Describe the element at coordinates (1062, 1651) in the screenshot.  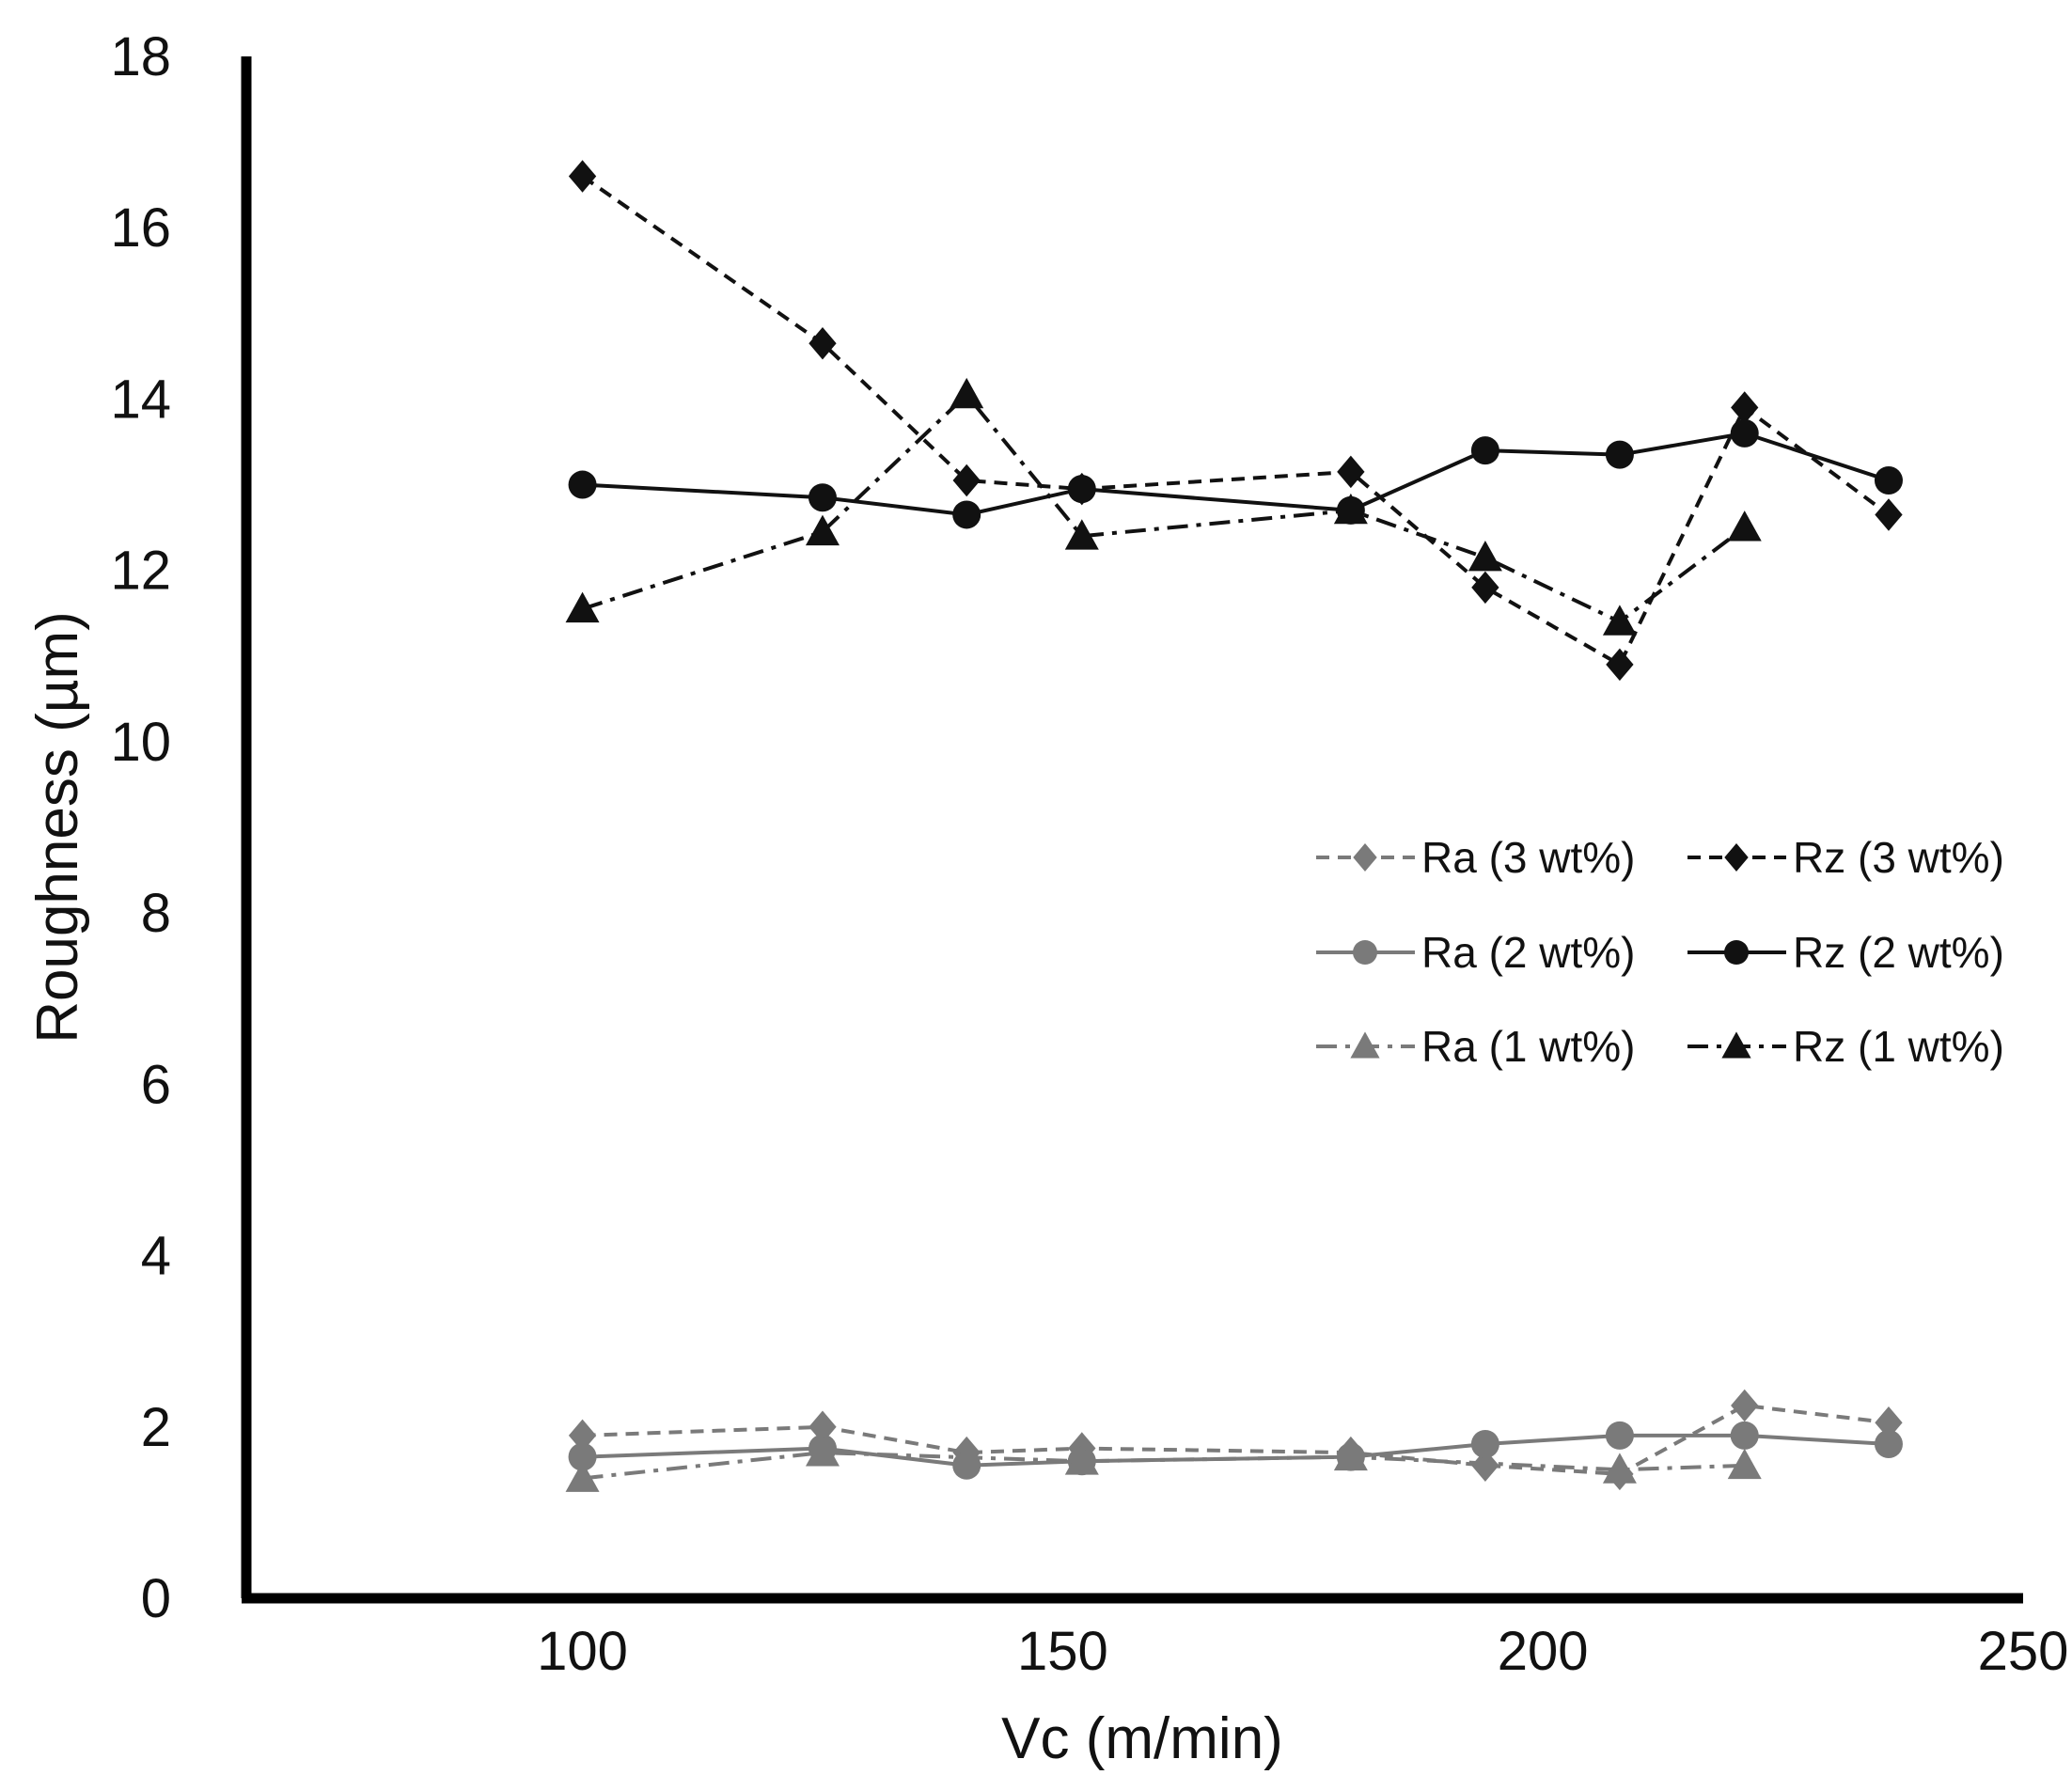
I see `x-tick-label: 150` at that location.